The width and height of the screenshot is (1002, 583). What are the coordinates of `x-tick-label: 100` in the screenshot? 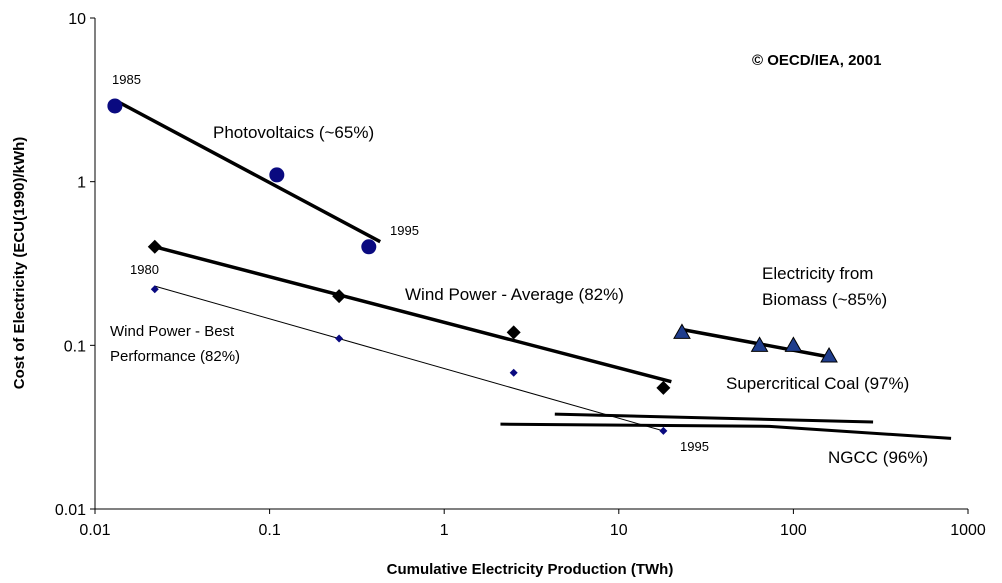 It's located at (793, 530).